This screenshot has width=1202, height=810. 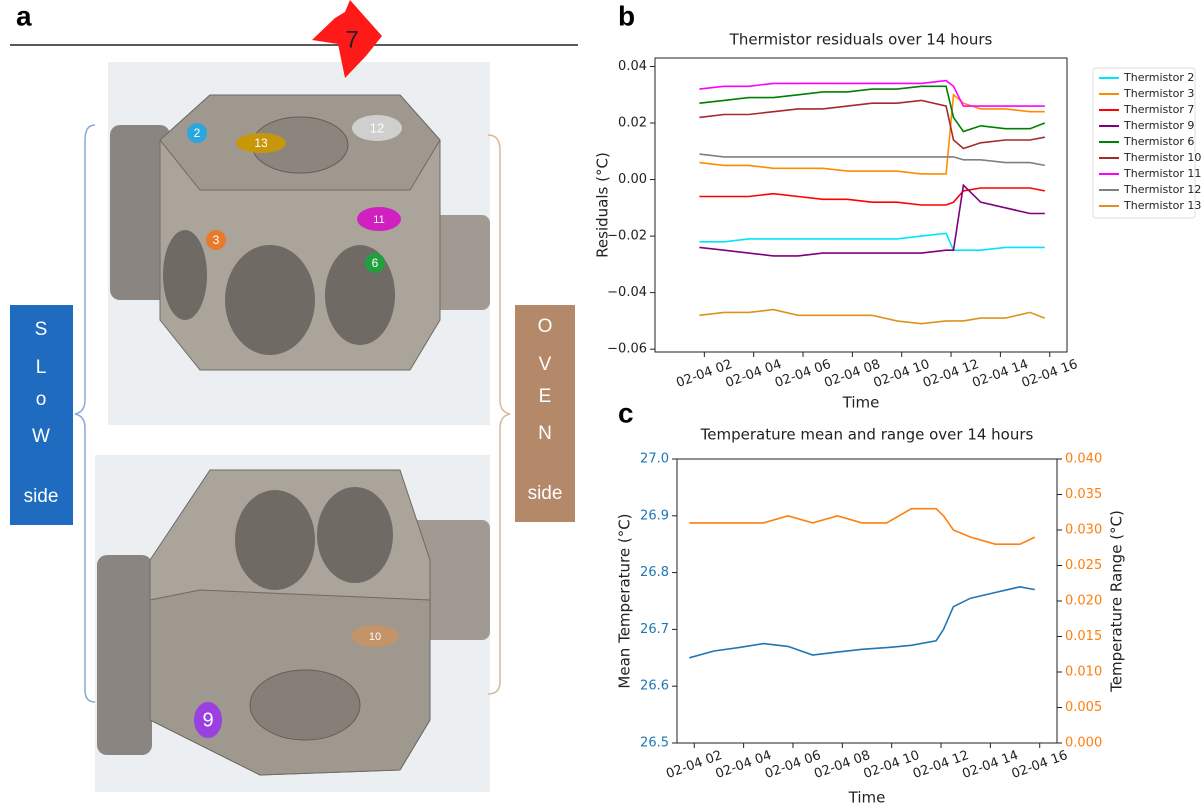 I want to click on y-tick-label: 26.5, so click(x=654, y=743).